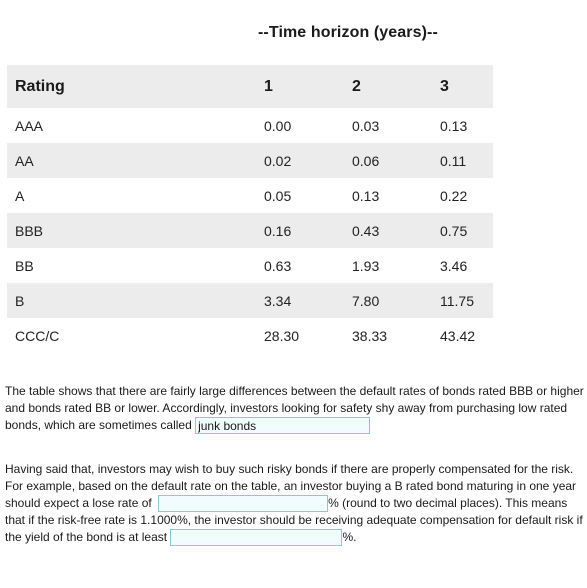  Describe the element at coordinates (366, 160) in the screenshot. I see `year-2-cell: 0.06` at that location.